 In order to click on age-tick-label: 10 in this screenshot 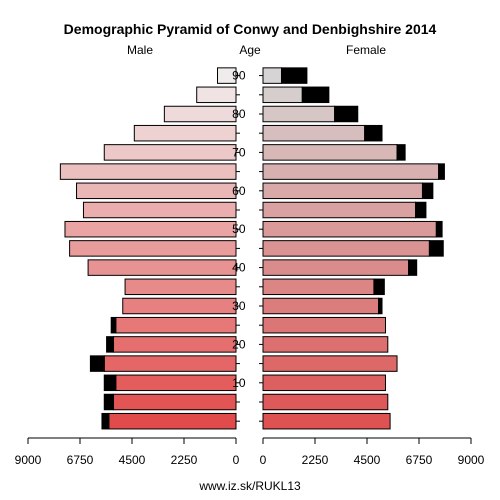, I will do `click(239, 383)`.